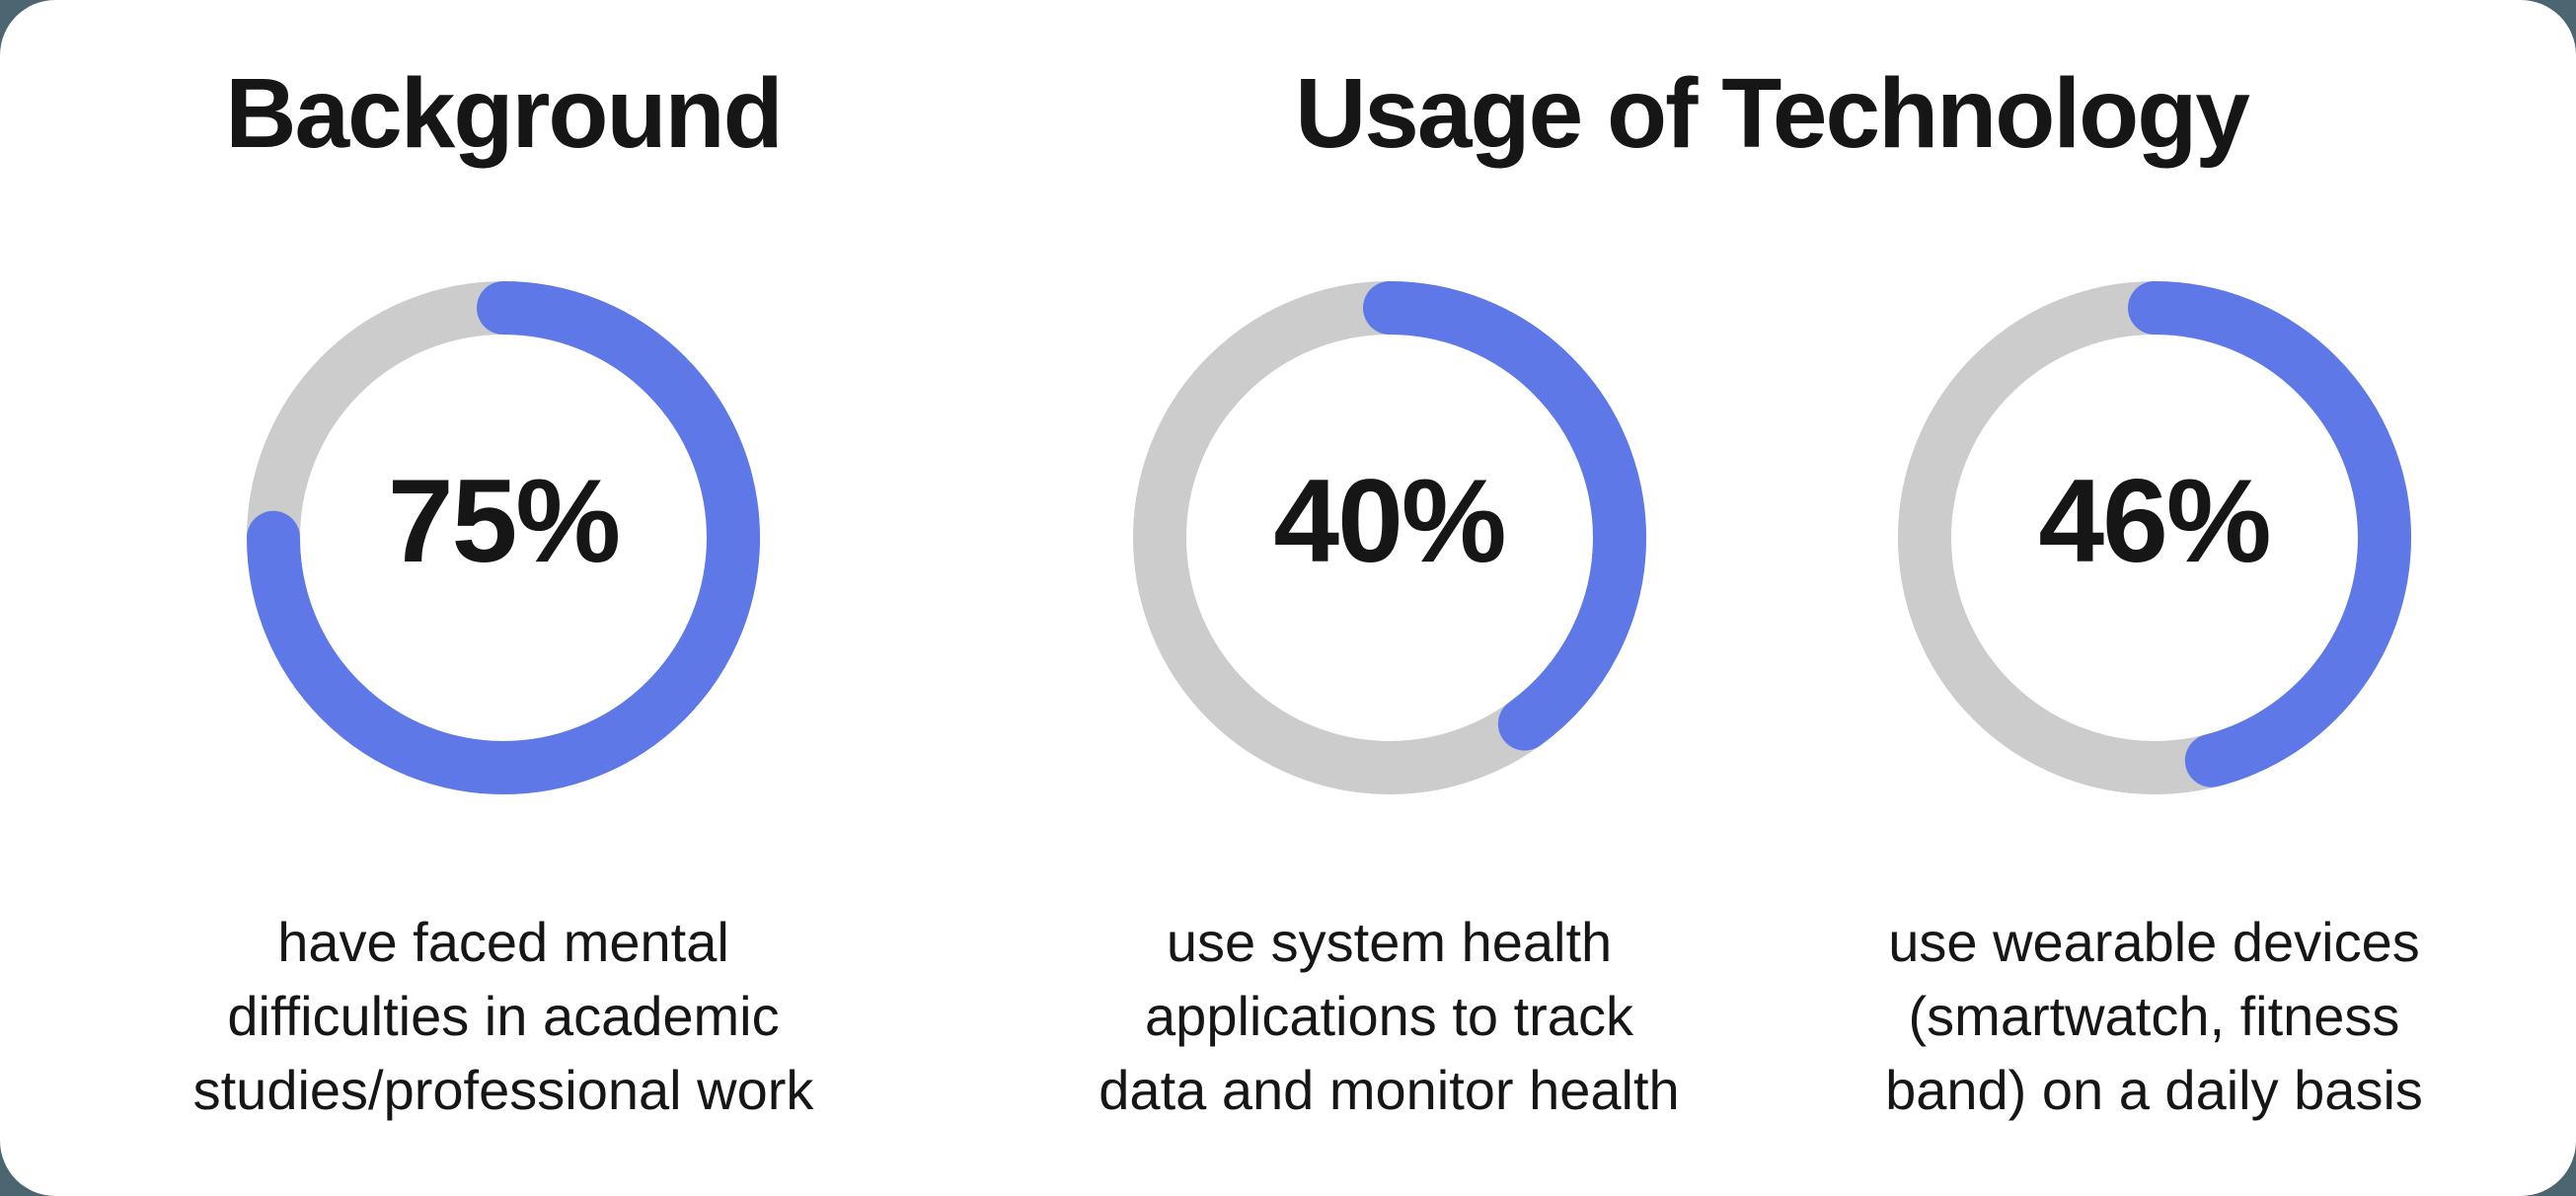 The height and width of the screenshot is (1196, 2576). I want to click on donut-chart-46: 46%, so click(2154, 537).